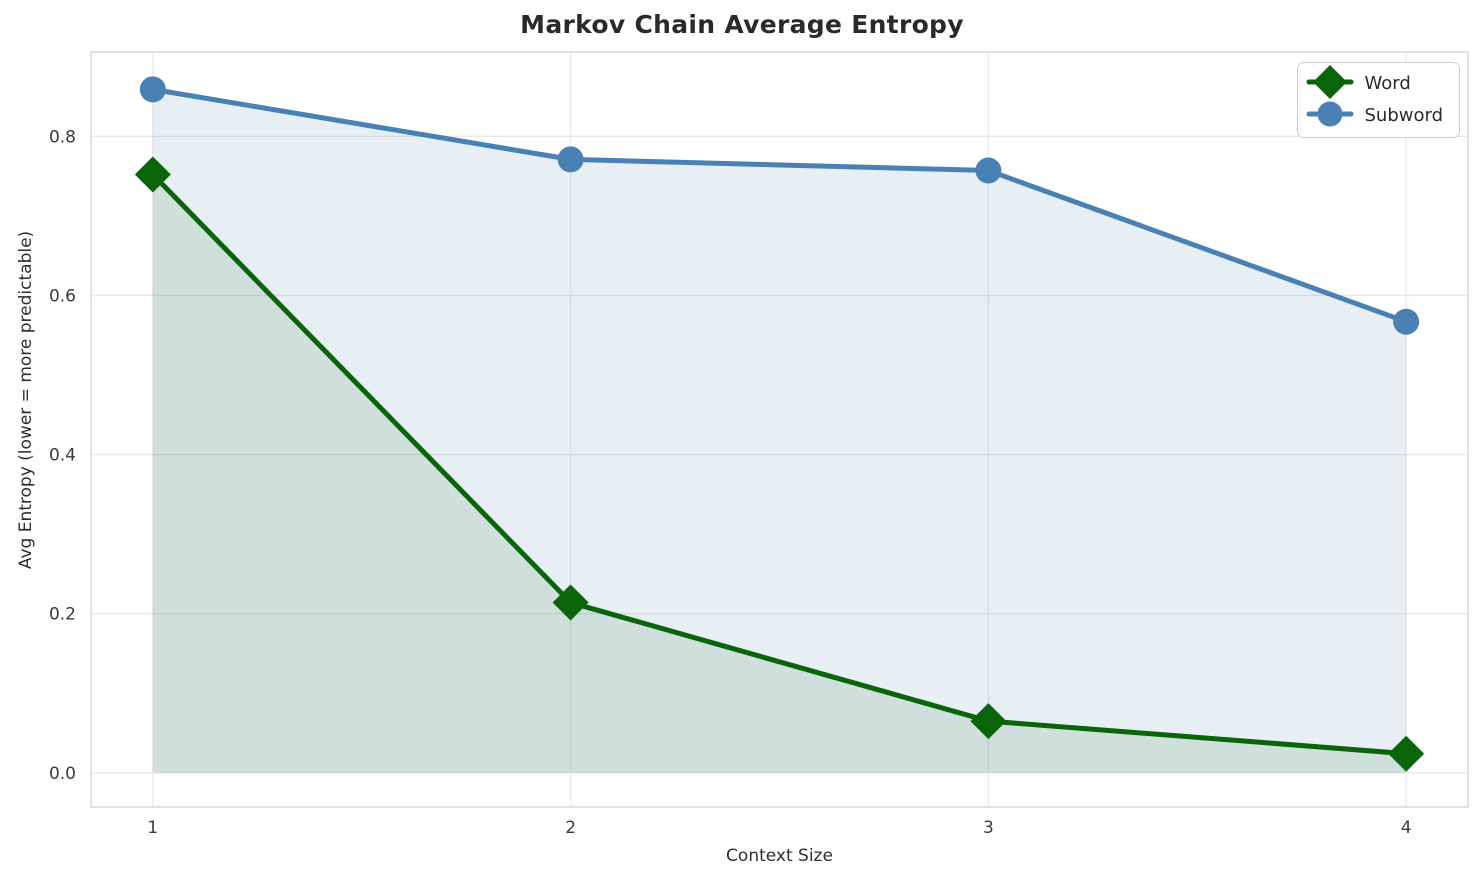 This screenshot has height=885, width=1484. I want to click on x-tick-label: 1, so click(152, 828).